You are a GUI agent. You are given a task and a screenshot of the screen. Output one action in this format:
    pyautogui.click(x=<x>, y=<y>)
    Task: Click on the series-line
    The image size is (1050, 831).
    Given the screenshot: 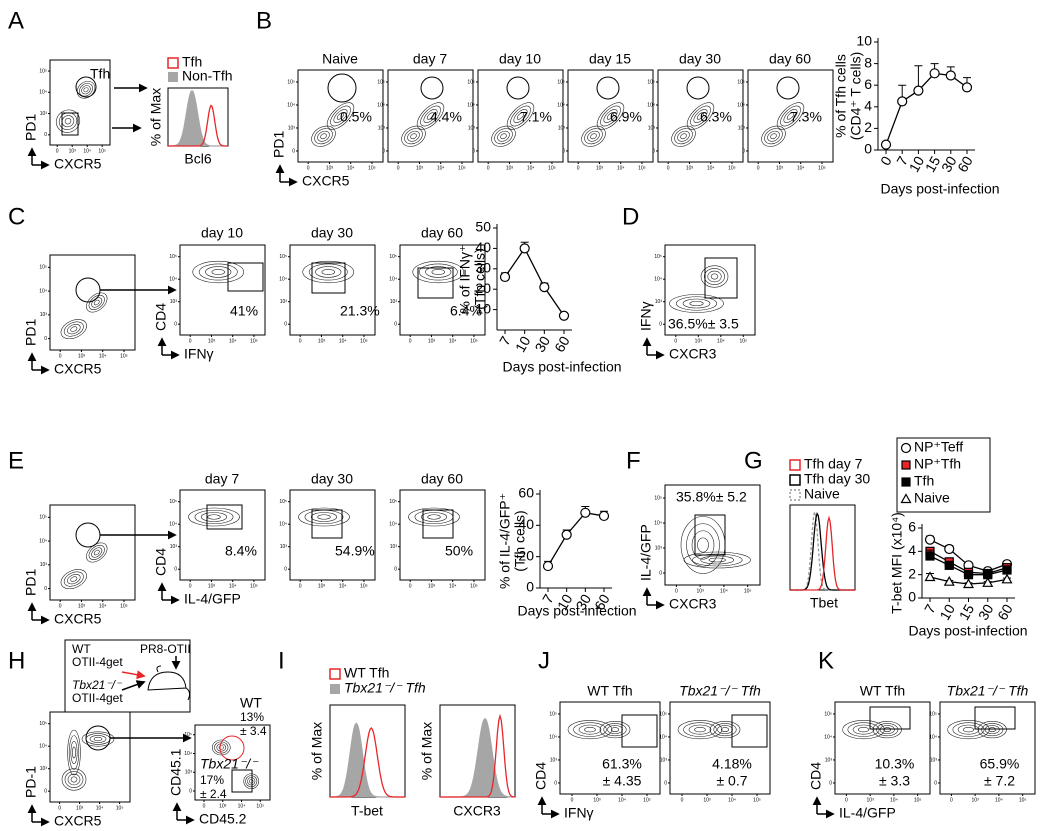 What is the action you would take?
    pyautogui.click(x=534, y=282)
    